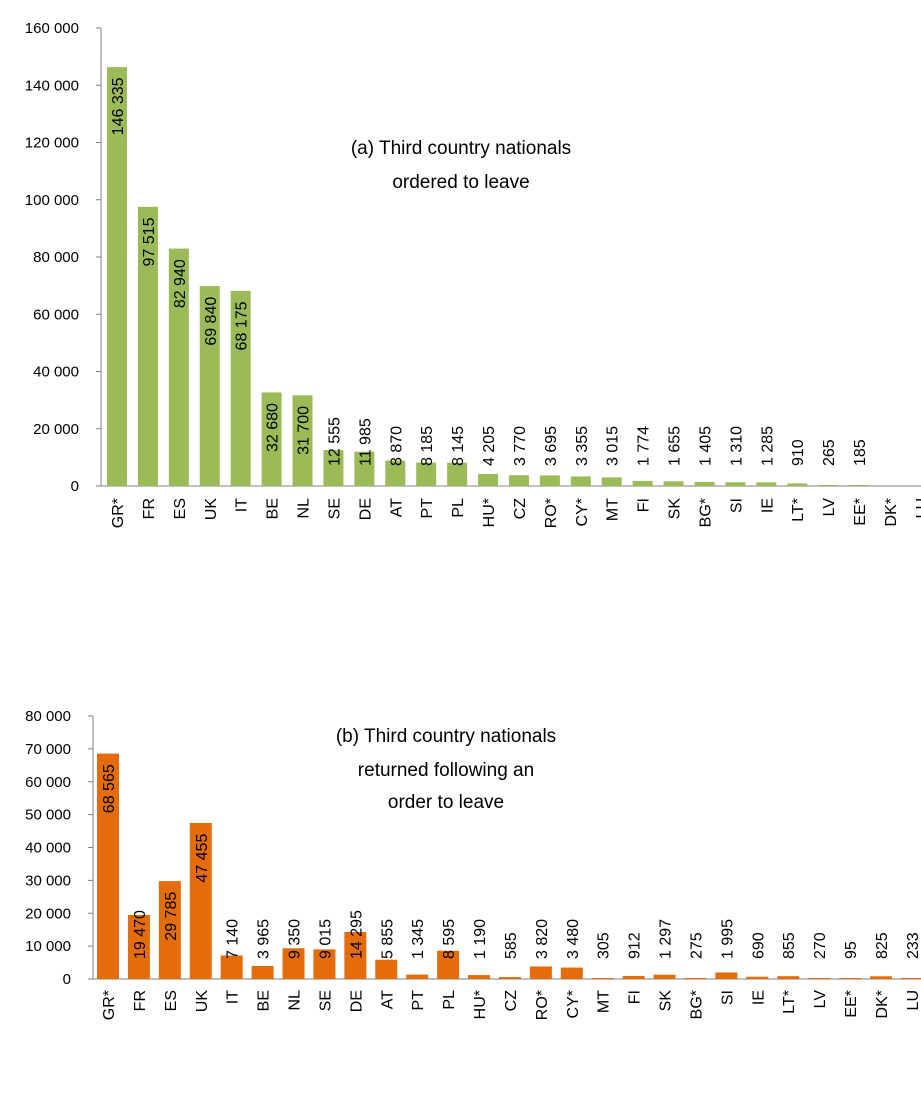 The height and width of the screenshot is (1093, 921). What do you see at coordinates (736, 446) in the screenshot?
I see `chart-a-data-label-si: 1 310` at bounding box center [736, 446].